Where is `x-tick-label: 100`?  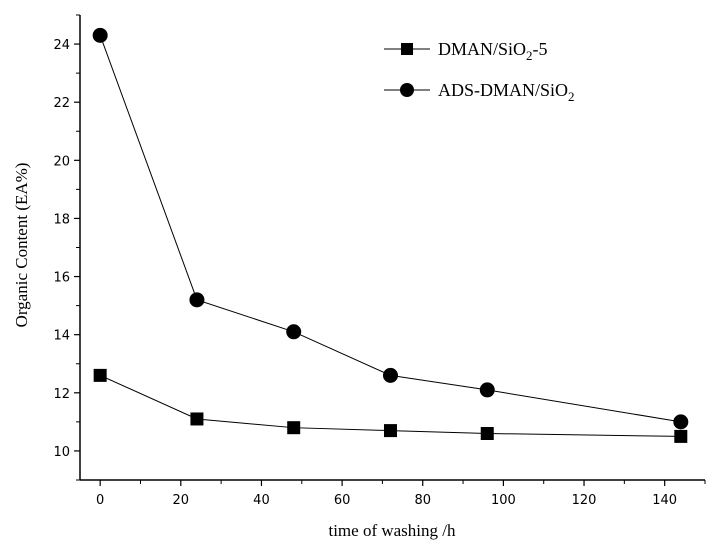
x-tick-label: 100 is located at coordinates (503, 500).